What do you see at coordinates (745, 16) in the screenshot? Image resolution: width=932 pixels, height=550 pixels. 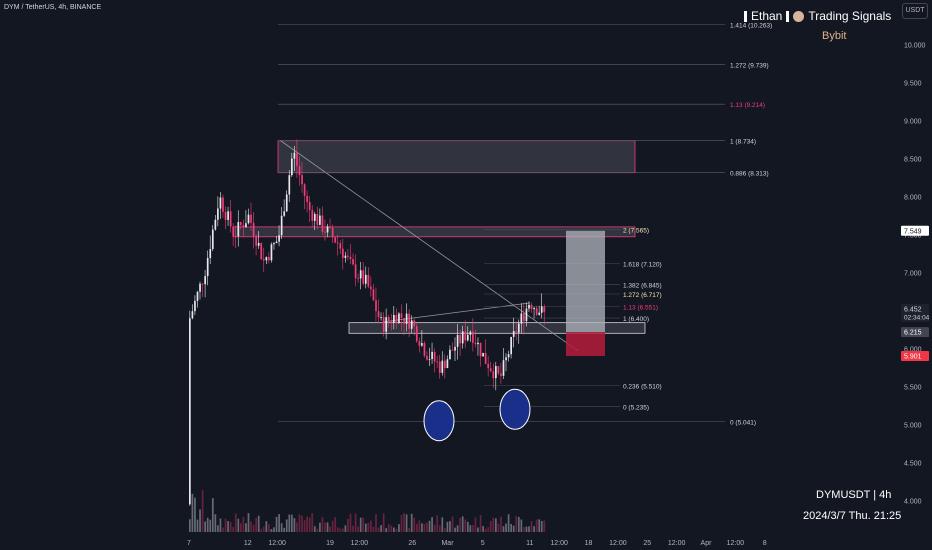 I see `bar-icon` at bounding box center [745, 16].